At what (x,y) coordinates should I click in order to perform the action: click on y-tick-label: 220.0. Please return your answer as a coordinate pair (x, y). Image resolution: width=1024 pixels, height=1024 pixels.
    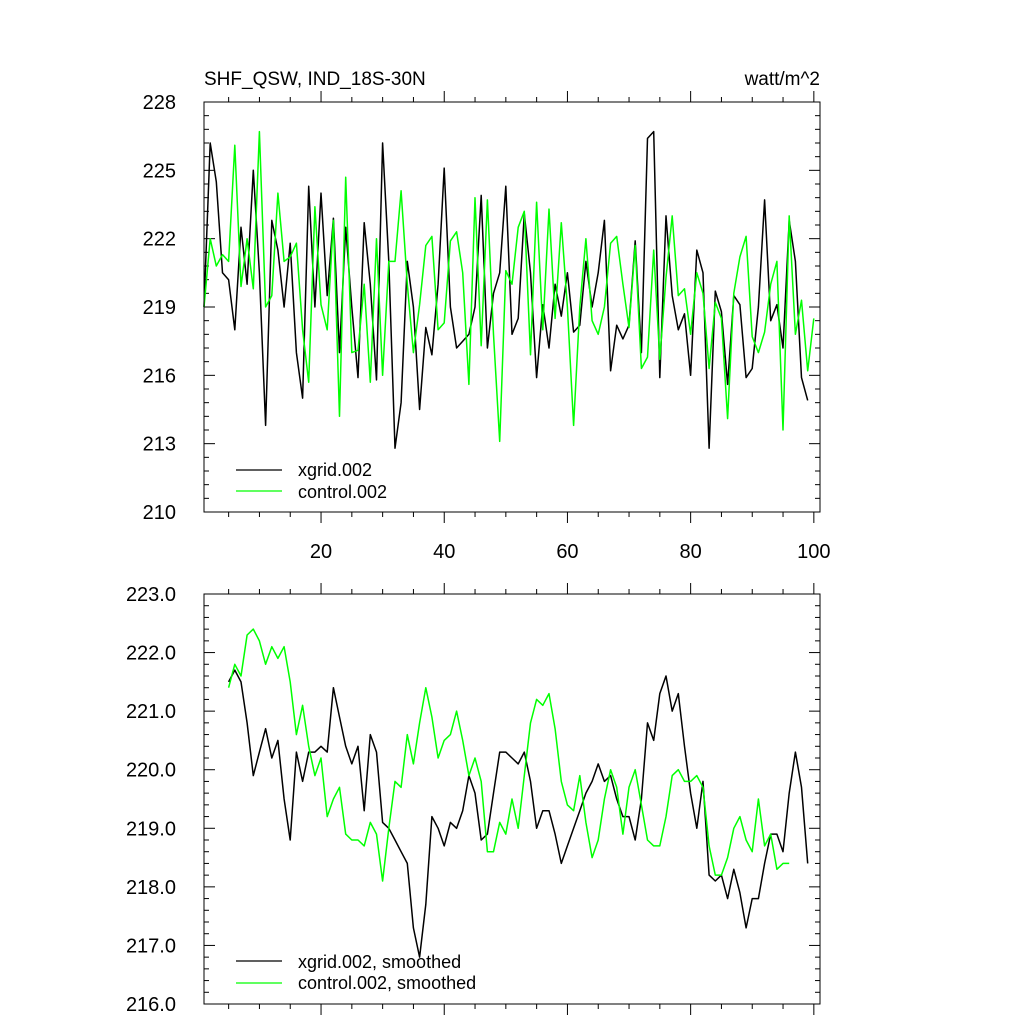
    Looking at the image, I should click on (151, 771).